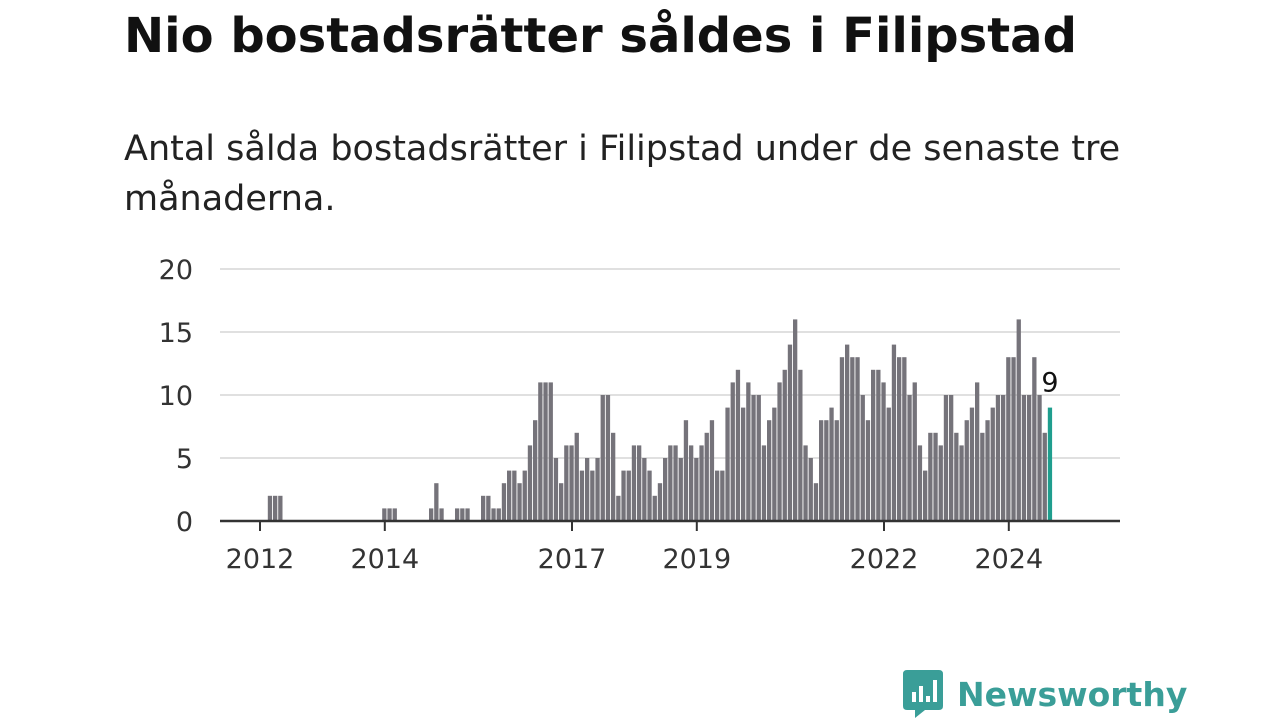  Describe the element at coordinates (1072, 694) in the screenshot. I see `brand-name: Newsworthy` at that location.